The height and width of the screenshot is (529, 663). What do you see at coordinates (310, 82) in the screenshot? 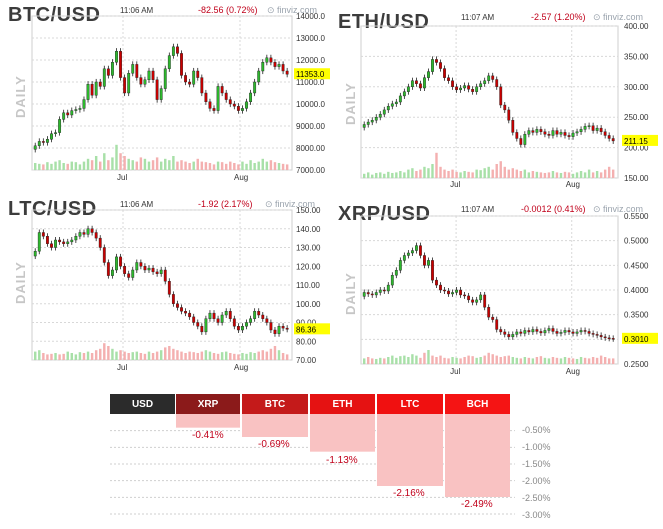
I see `y-tick-label: 11000.0` at bounding box center [310, 82].